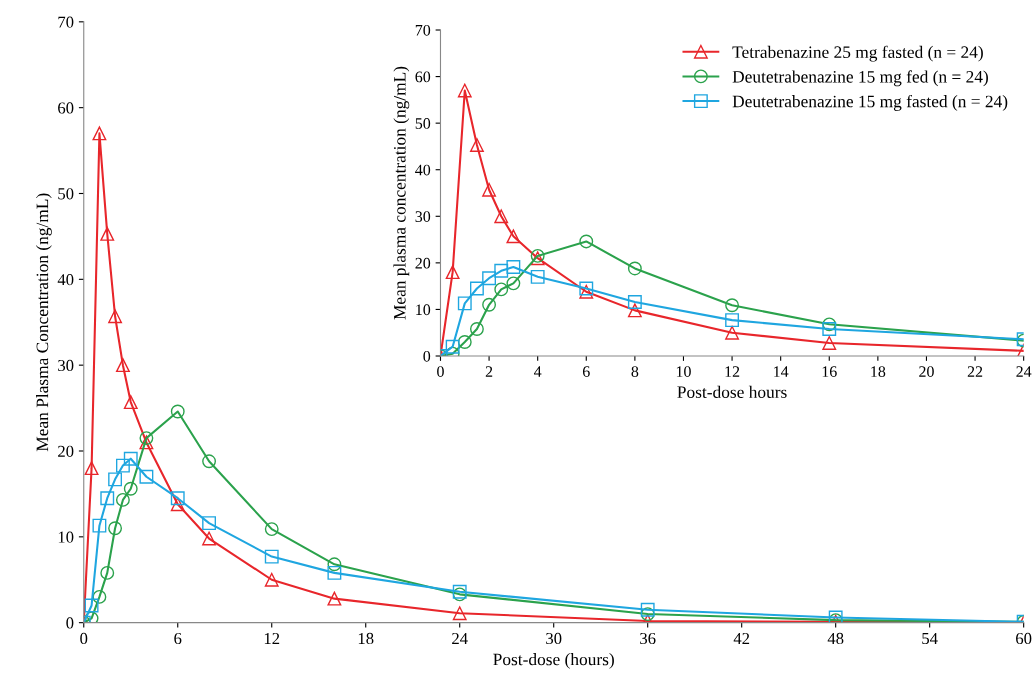  What do you see at coordinates (489, 371) in the screenshot?
I see `x-tick-label: 2` at bounding box center [489, 371].